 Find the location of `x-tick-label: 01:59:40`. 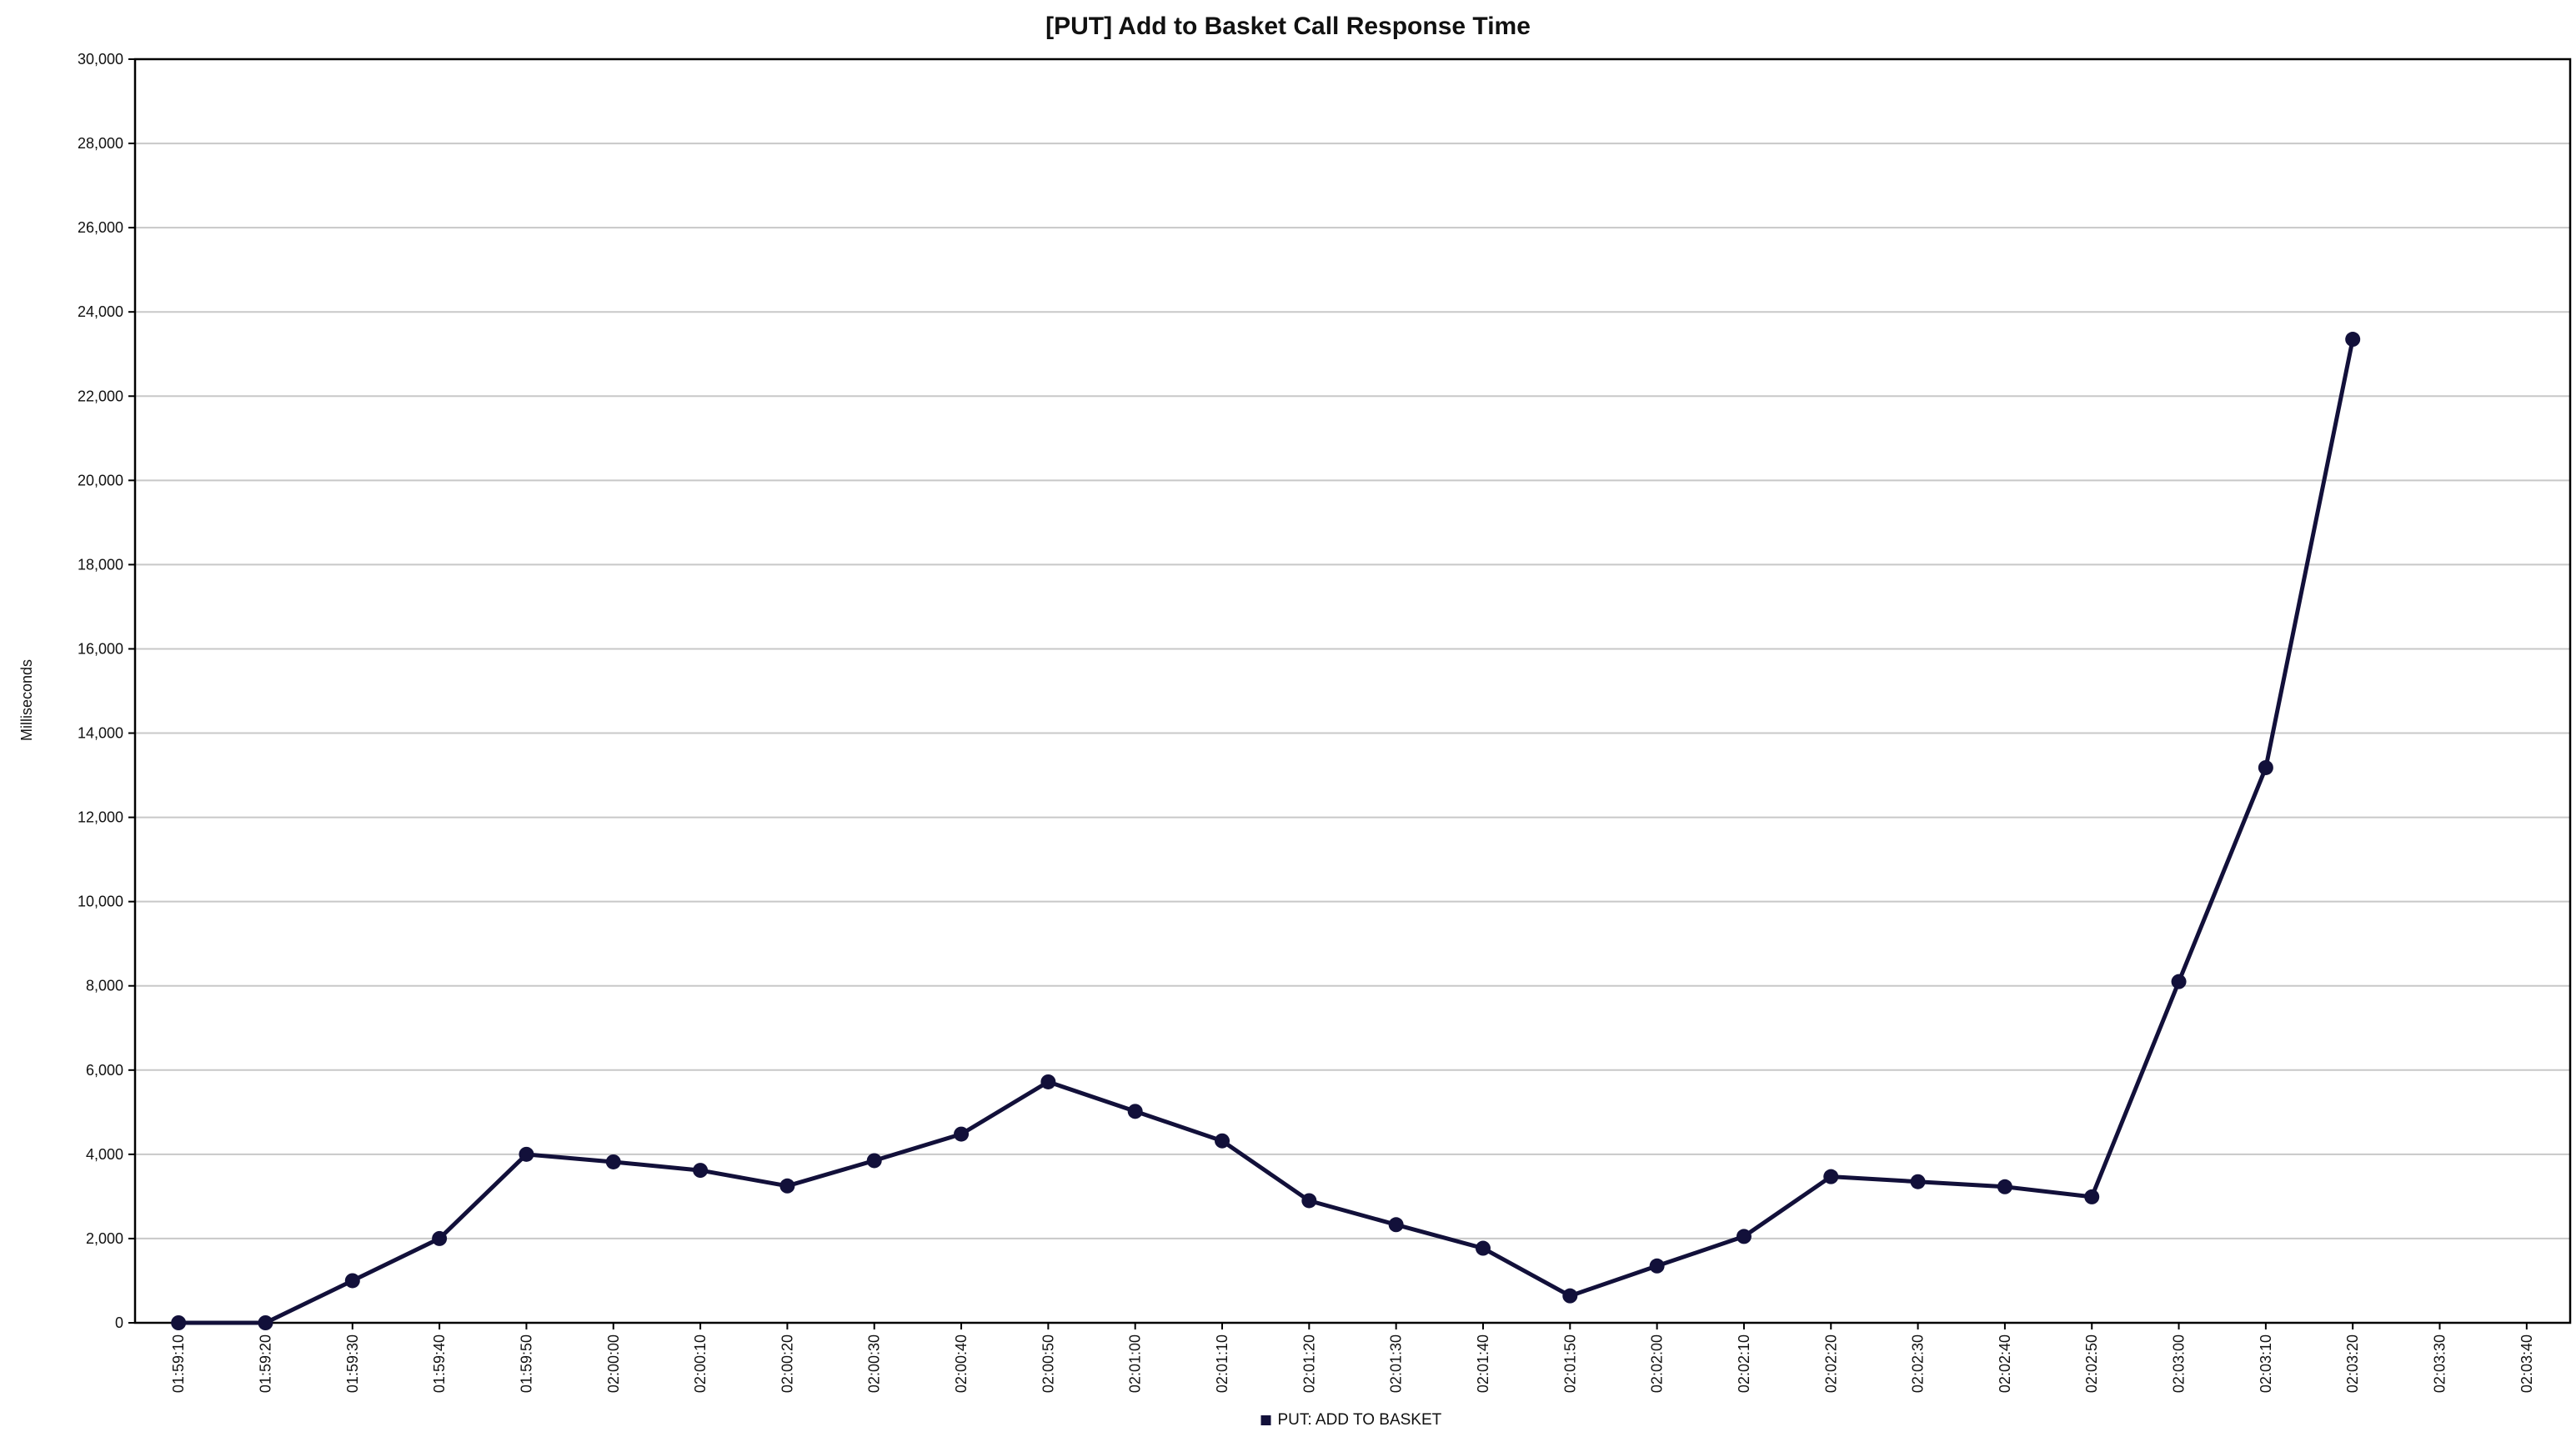

x-tick-label: 01:59:40 is located at coordinates (439, 1363).